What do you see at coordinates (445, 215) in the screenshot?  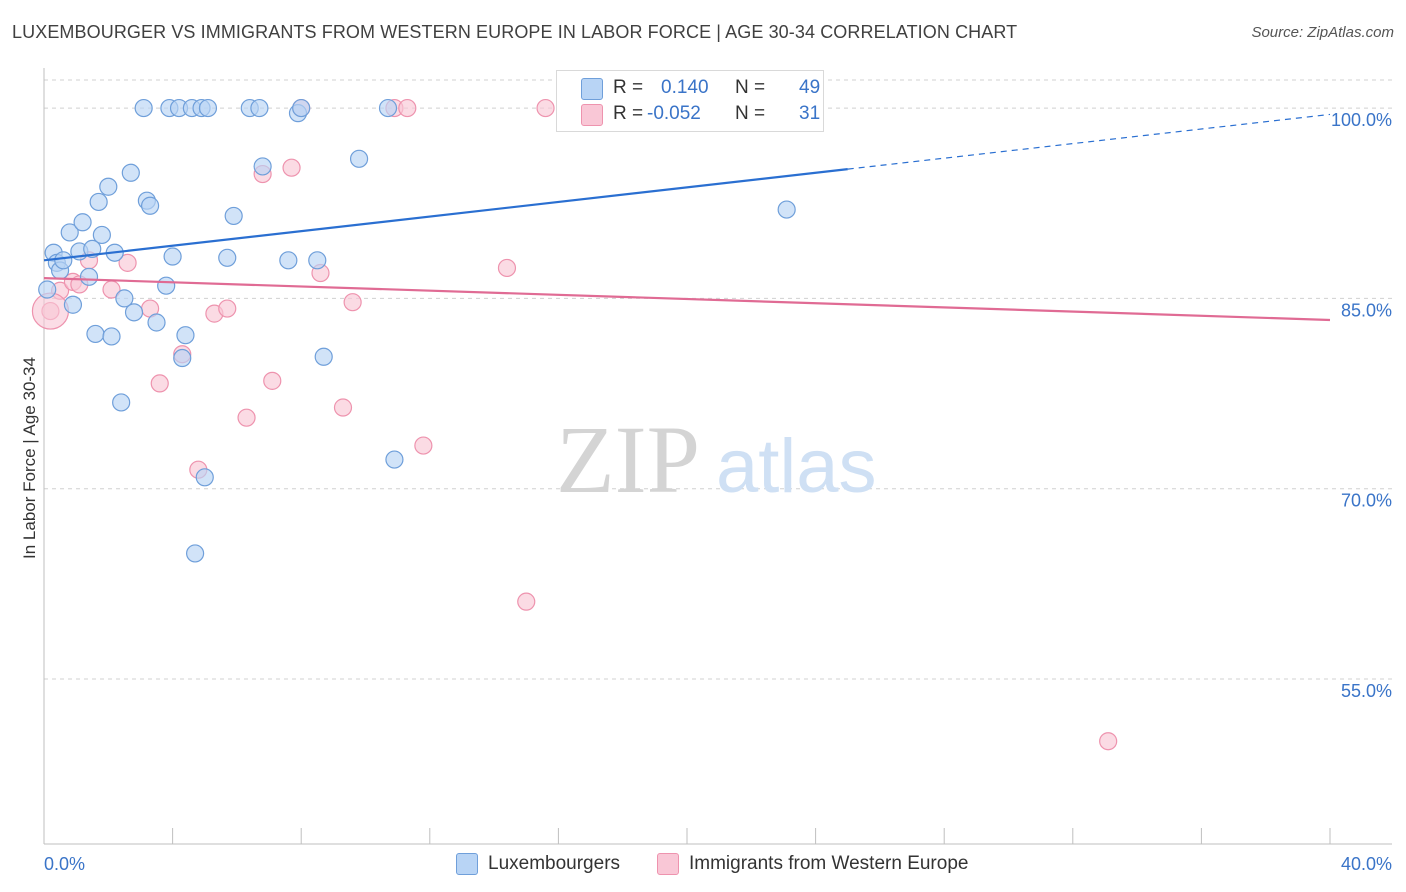 I see `trend-line-luxembourgers` at bounding box center [445, 215].